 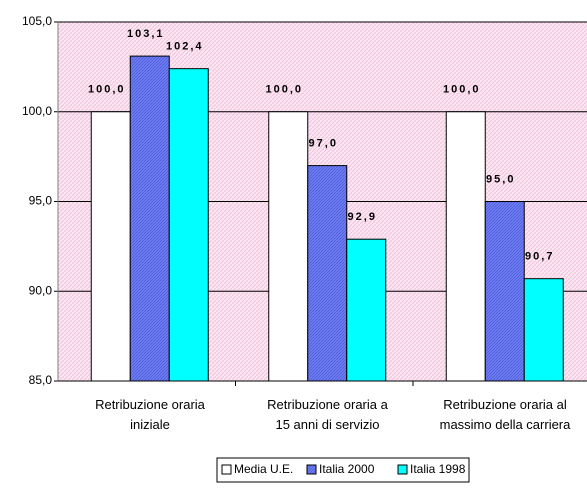 I want to click on value-label: 92,9, so click(x=362, y=217).